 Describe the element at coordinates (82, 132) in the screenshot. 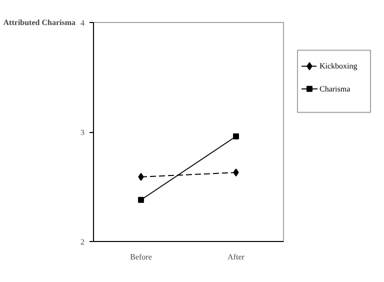

I see `y-tick-label: 3` at that location.